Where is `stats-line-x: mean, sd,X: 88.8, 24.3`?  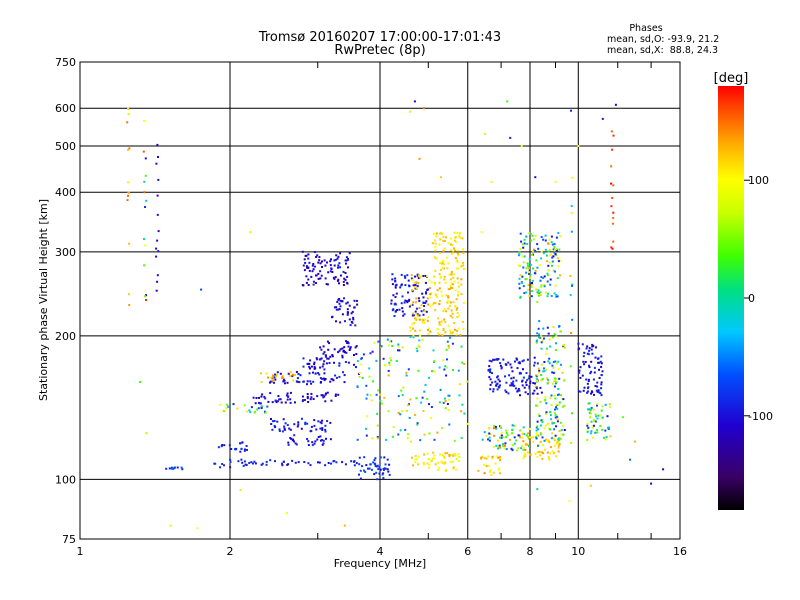 stats-line-x: mean, sd,X: 88.8, 24.3 is located at coordinates (662, 50).